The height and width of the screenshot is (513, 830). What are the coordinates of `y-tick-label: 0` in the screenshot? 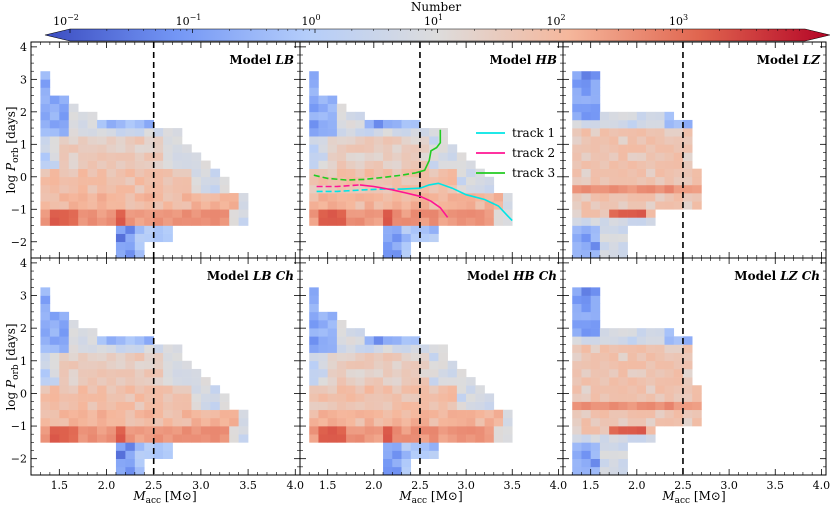 It's located at (23, 393).